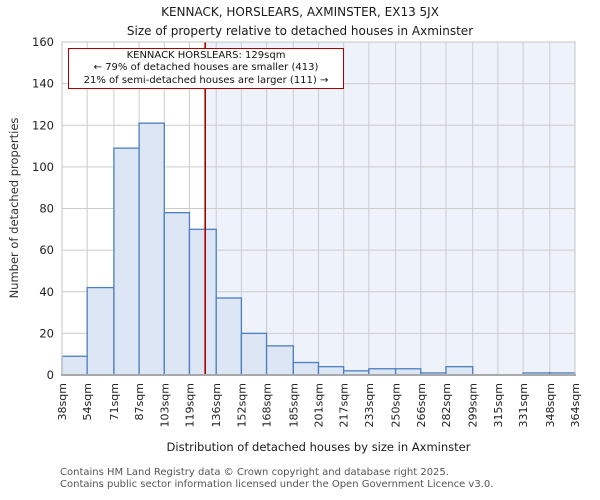  Describe the element at coordinates (46, 250) in the screenshot. I see `y-tick-label: 60` at that location.